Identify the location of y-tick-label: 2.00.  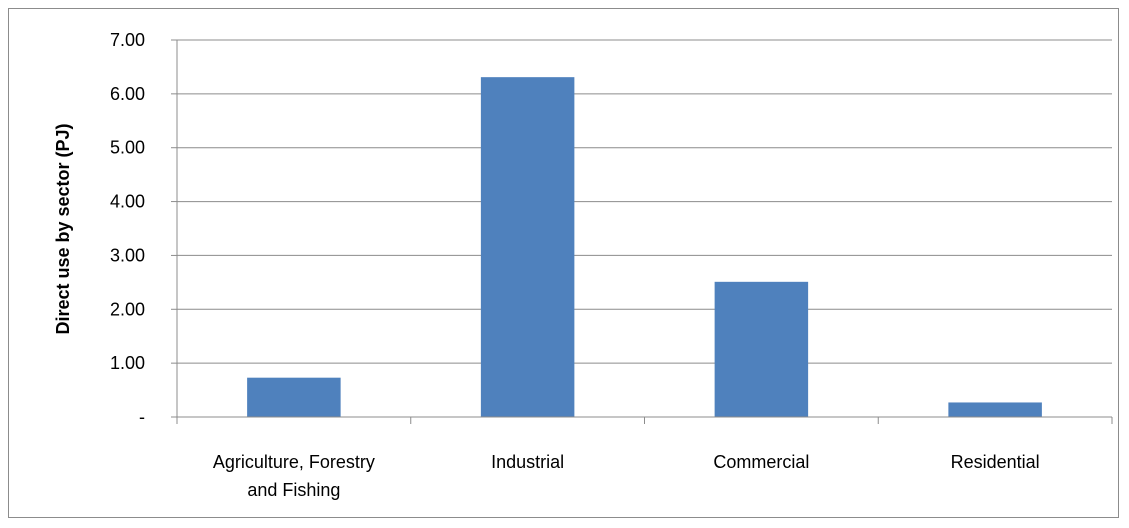
(127, 309).